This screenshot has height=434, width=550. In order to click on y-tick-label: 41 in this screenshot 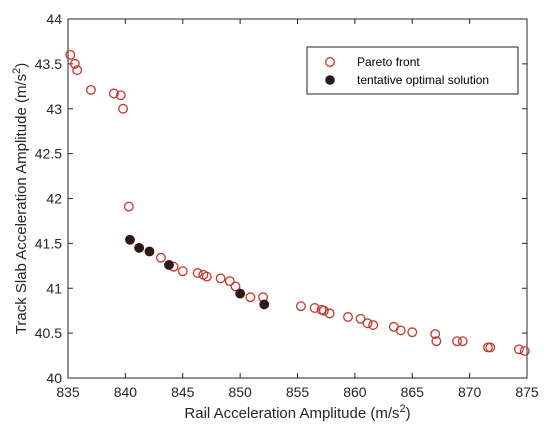, I will do `click(54, 288)`.